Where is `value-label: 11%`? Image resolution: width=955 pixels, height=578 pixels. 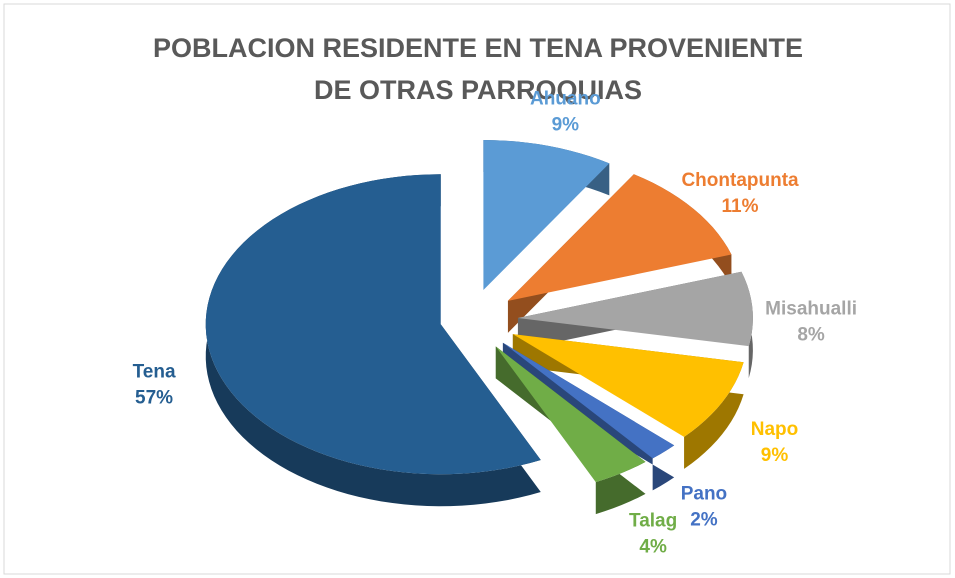 value-label: 11% is located at coordinates (740, 206).